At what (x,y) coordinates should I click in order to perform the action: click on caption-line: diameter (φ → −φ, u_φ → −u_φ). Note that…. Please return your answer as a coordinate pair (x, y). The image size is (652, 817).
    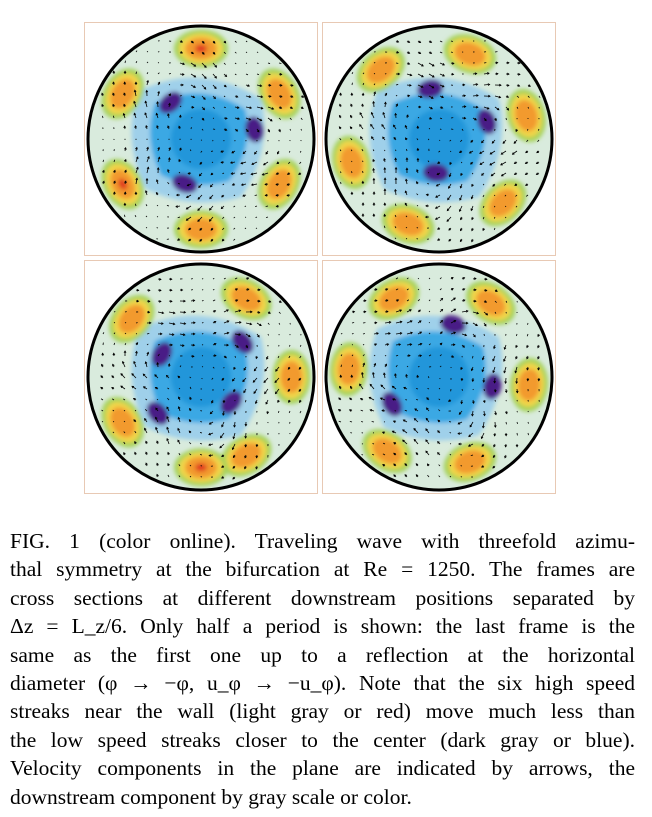
    Looking at the image, I should click on (322, 683).